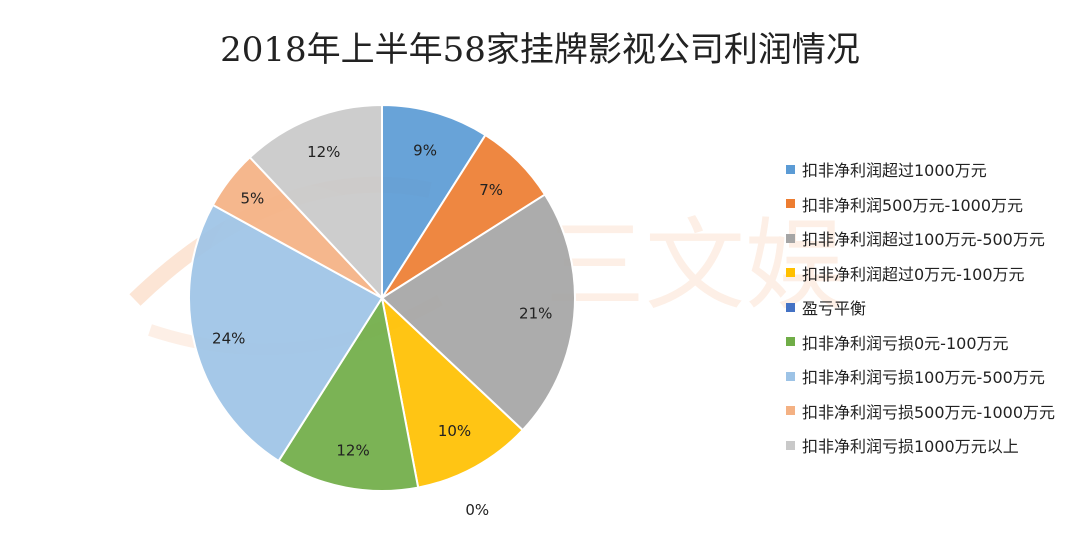 This screenshot has width=1080, height=540. What do you see at coordinates (913, 205) in the screenshot?
I see `legend-label: 扣非净利润500万元-1000万元` at bounding box center [913, 205].